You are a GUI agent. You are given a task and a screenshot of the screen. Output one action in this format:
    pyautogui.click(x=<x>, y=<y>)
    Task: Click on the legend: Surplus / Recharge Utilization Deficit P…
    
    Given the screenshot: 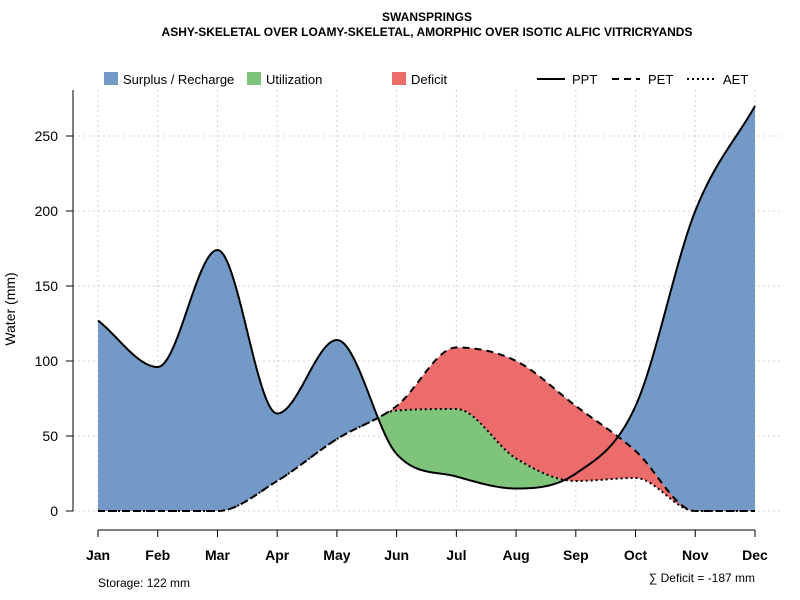 What is the action you would take?
    pyautogui.click(x=426, y=79)
    